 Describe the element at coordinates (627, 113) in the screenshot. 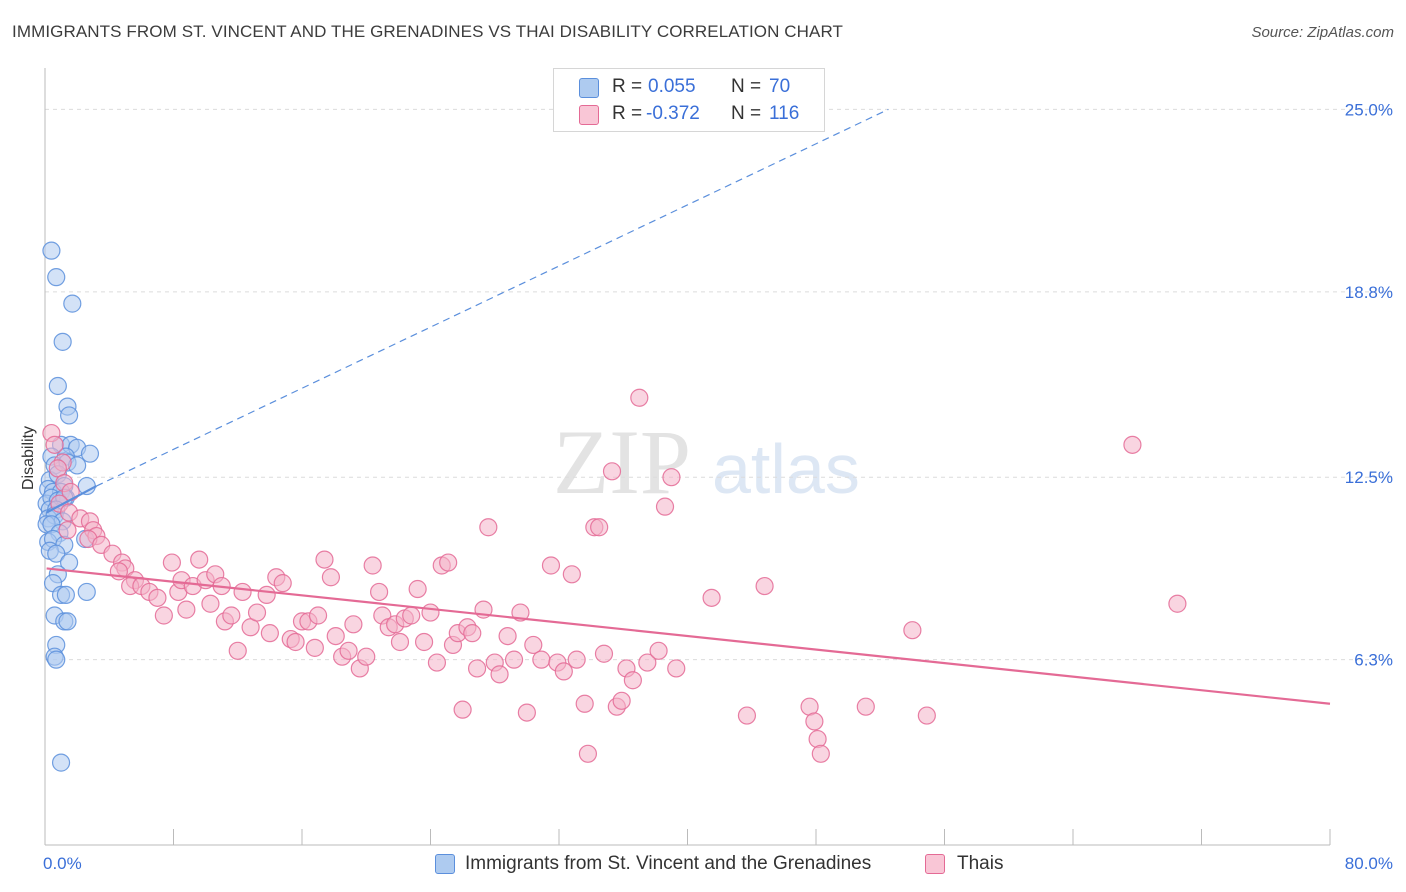

I see `r-label: R =` at that location.